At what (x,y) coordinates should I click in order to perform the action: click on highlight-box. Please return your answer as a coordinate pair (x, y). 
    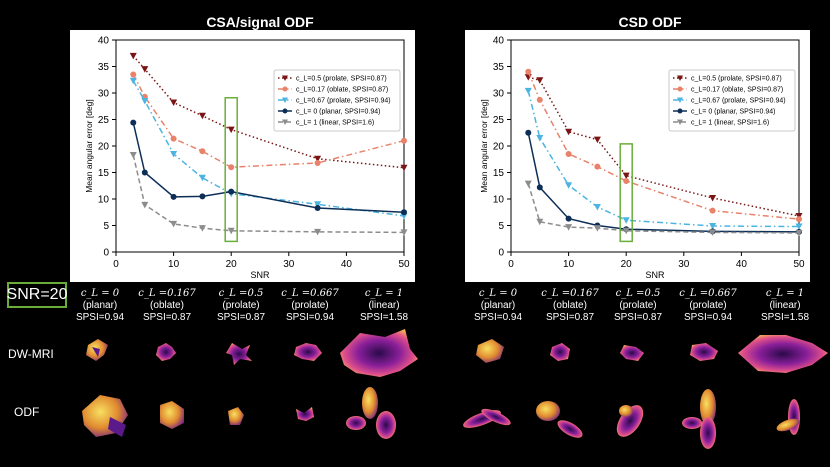
    Looking at the image, I should click on (626, 193).